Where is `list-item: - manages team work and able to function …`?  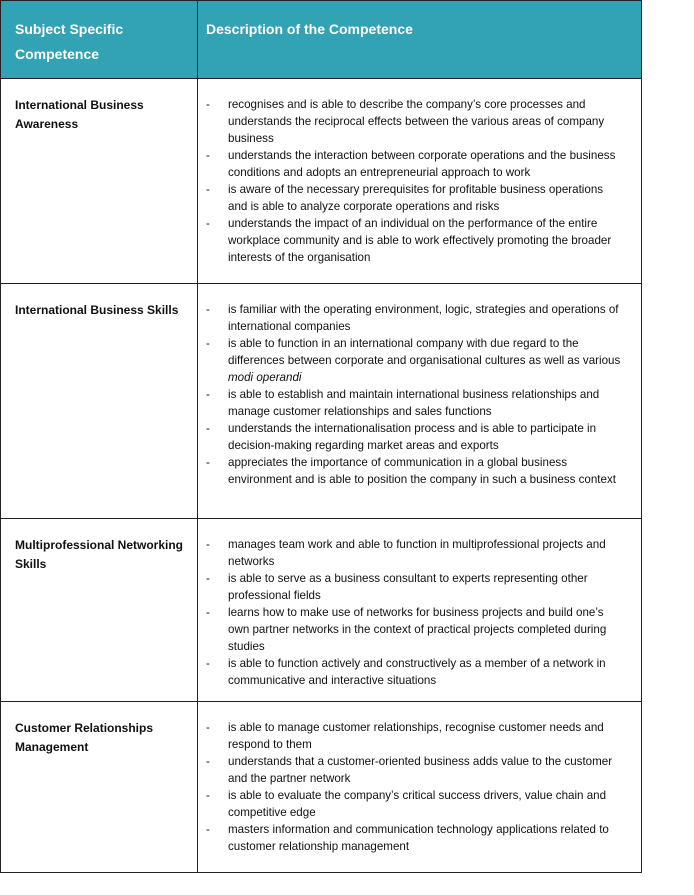 list-item: - manages team work and able to function … is located at coordinates (414, 553).